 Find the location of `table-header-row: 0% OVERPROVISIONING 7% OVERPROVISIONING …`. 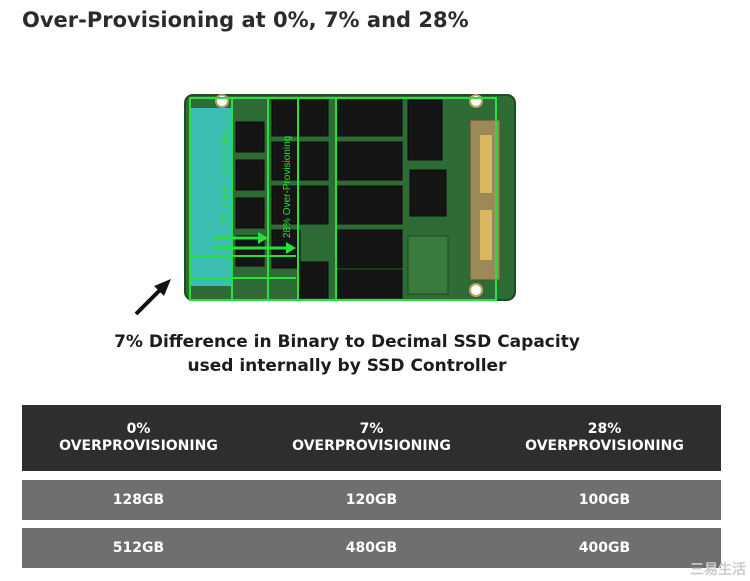

table-header-row: 0% OVERPROVISIONING 7% OVERPROVISIONING … is located at coordinates (371, 438).